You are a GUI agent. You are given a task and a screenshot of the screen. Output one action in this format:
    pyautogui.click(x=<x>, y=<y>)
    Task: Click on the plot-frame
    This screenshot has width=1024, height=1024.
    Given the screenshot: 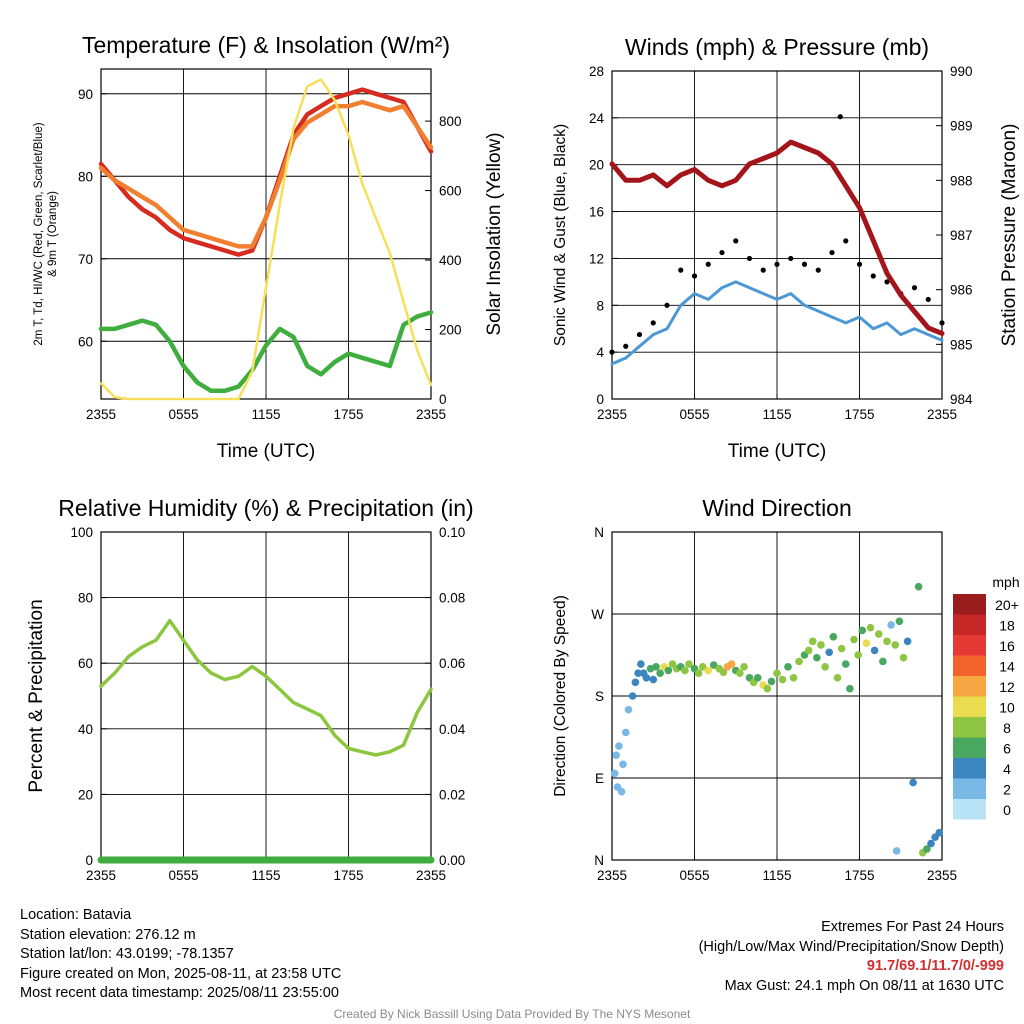 What is the action you would take?
    pyautogui.click(x=266, y=234)
    